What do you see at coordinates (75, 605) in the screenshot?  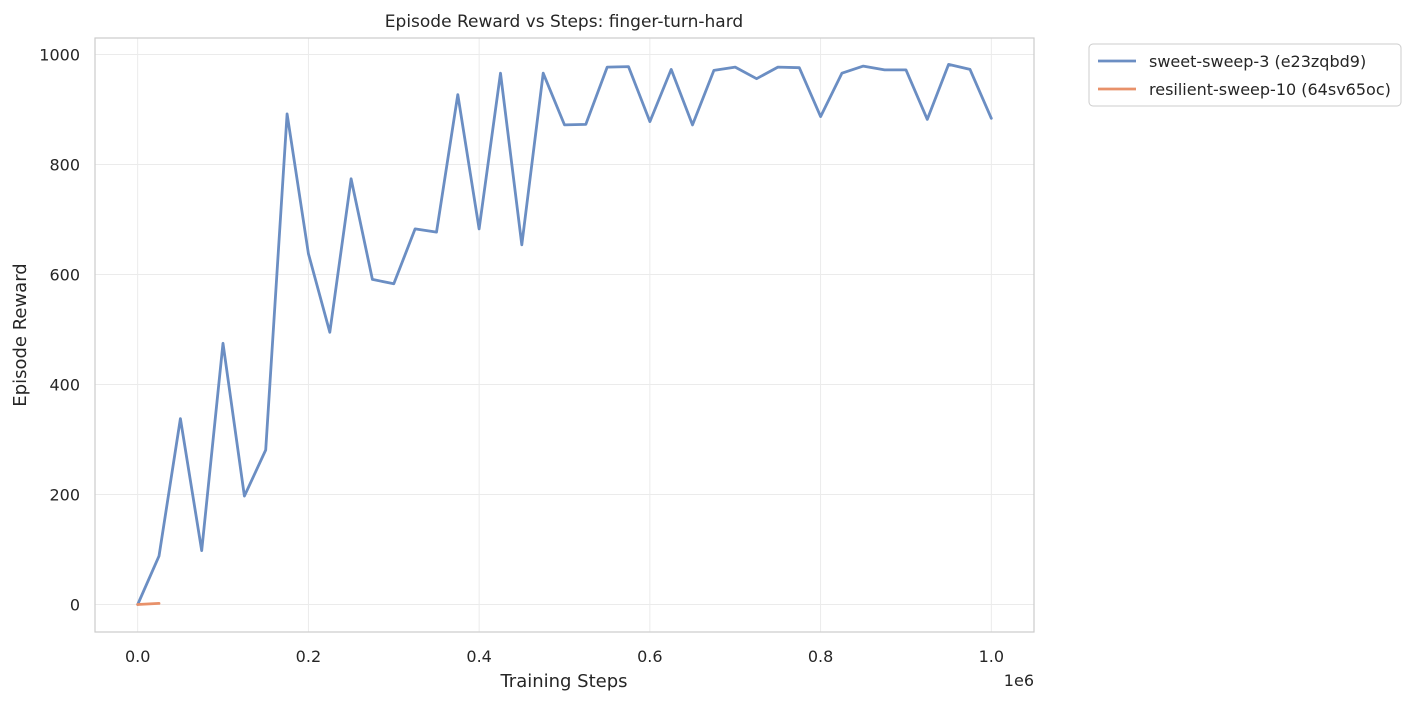 I see `y-tick-label: 0` at bounding box center [75, 605].